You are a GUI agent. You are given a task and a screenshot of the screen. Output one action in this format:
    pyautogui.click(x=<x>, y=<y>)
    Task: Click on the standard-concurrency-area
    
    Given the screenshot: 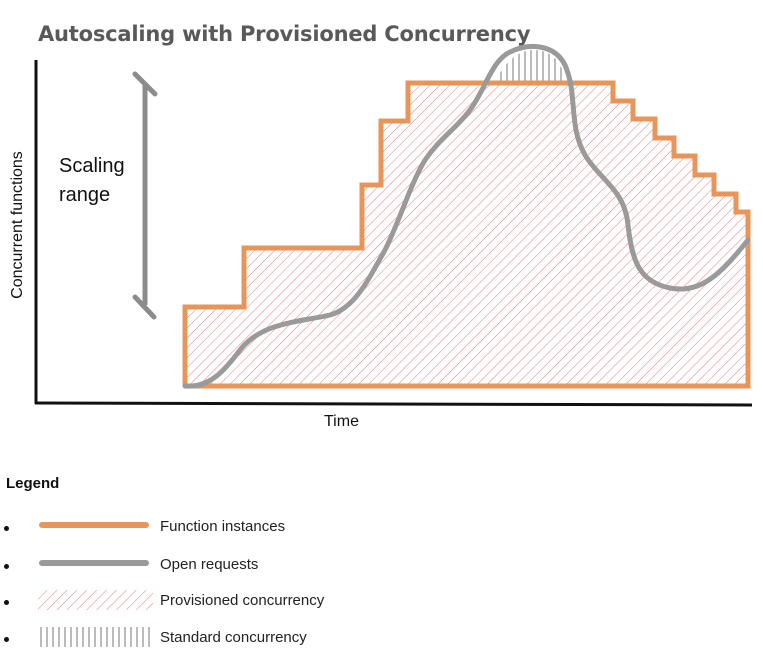 What is the action you would take?
    pyautogui.click(x=530, y=66)
    